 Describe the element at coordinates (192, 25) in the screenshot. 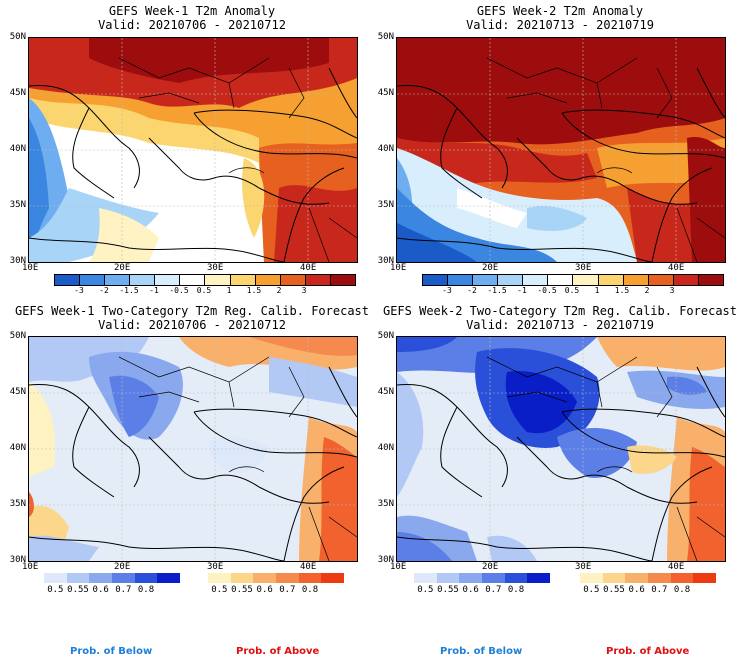

I see `panel-valid-dates: Valid: 20210706 - 20210712` at that location.